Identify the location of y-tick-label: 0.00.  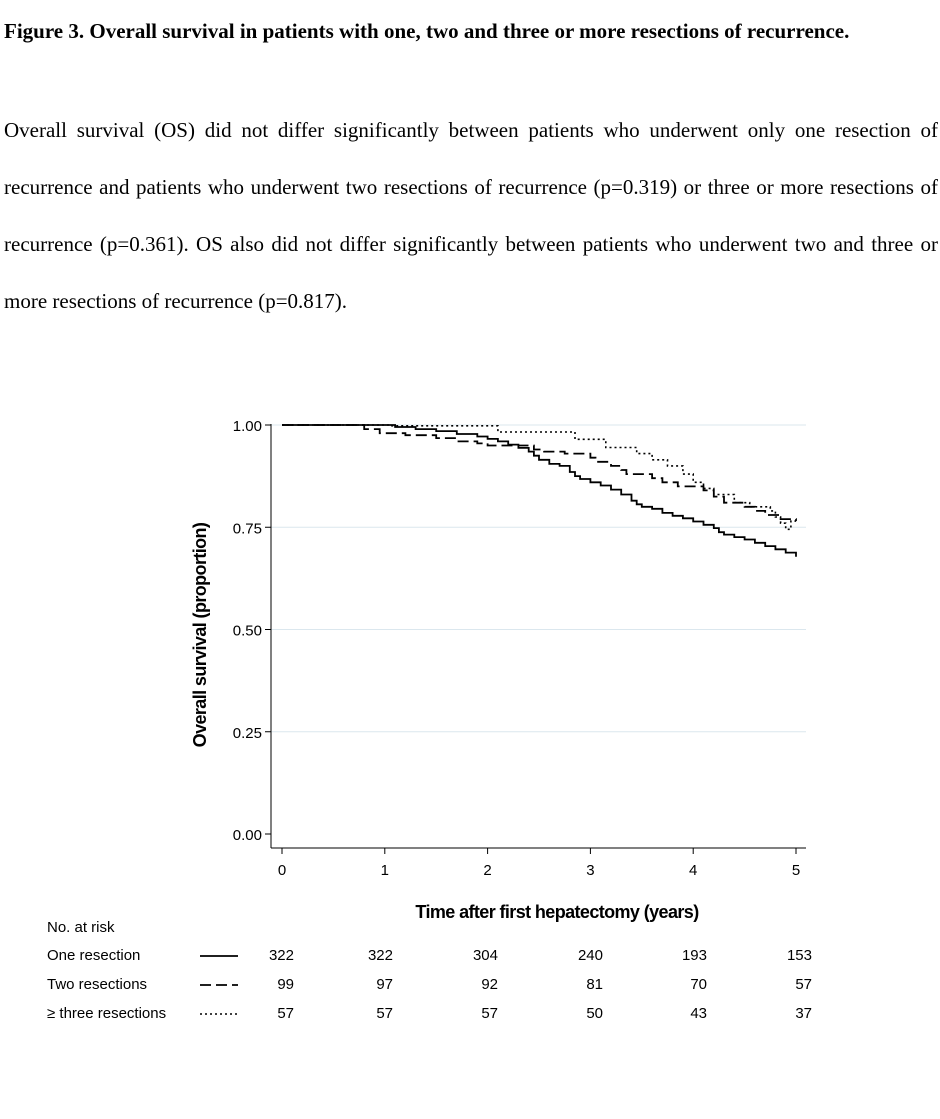
(247, 835).